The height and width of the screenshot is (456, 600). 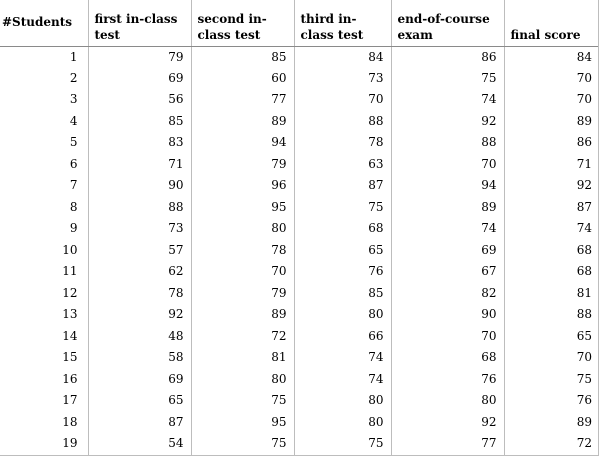 I want to click on first-test-cell: 85, so click(x=139, y=121).